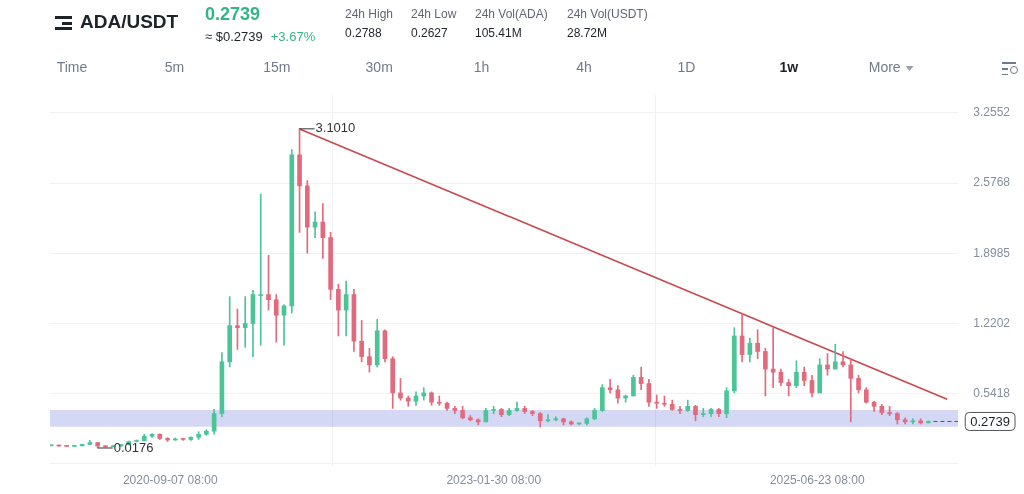 The height and width of the screenshot is (494, 1024). Describe the element at coordinates (174, 67) in the screenshot. I see `text: 5m` at that location.